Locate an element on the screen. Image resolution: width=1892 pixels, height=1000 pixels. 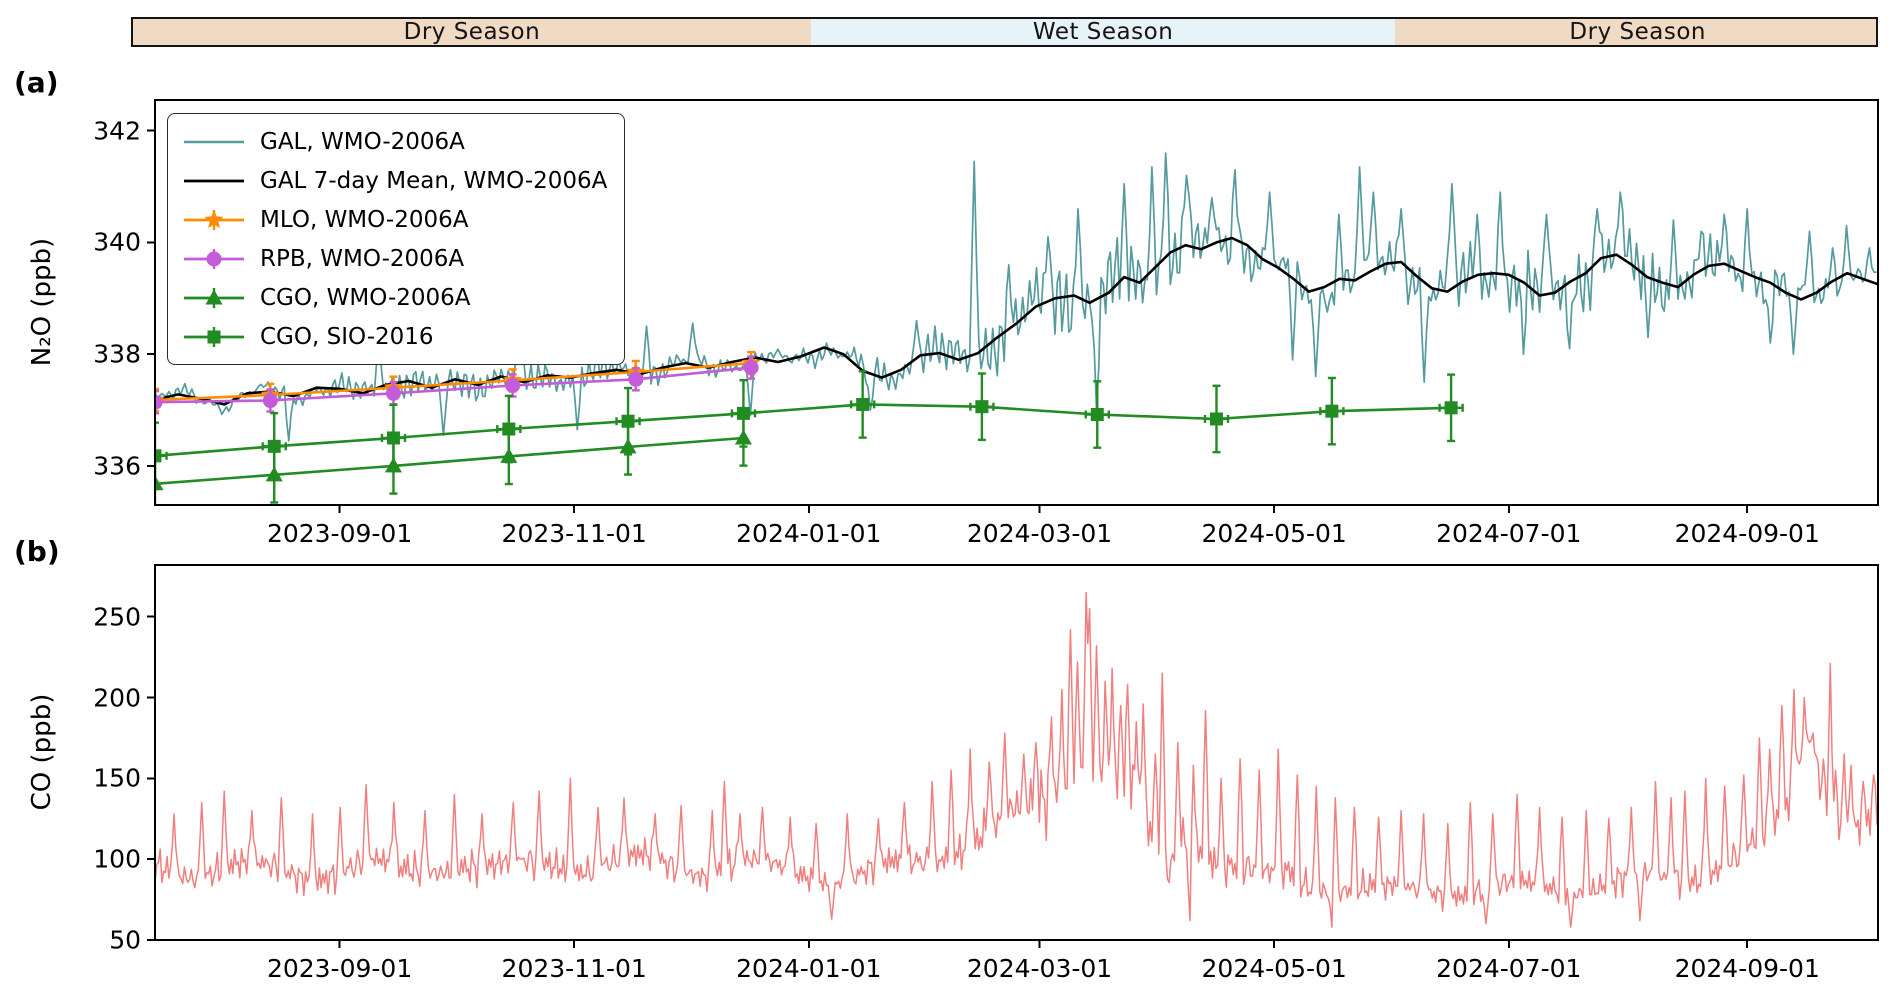
legend-entry-mlo: MLO, WMO-2006A is located at coordinates (396, 219).